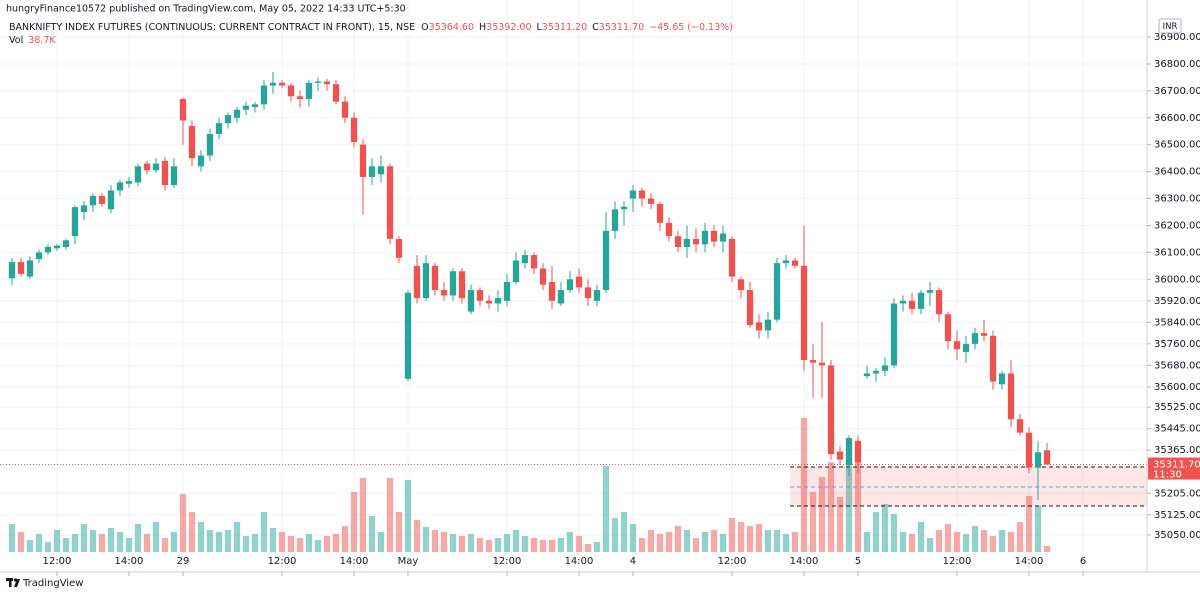 This screenshot has height=593, width=1200. What do you see at coordinates (1177, 64) in the screenshot?
I see `y-tick-label: 36800.00` at bounding box center [1177, 64].